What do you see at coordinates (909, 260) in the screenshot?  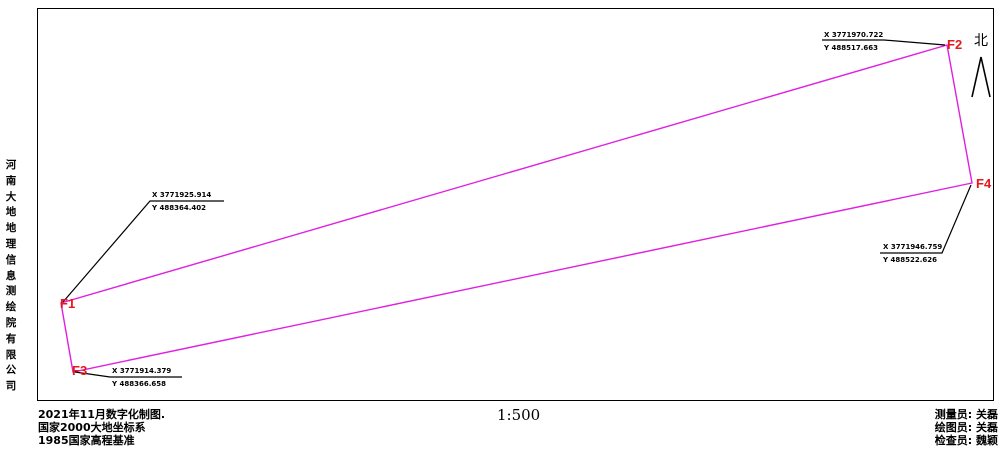 I see `point-f4-y: Y 488522.626` at bounding box center [909, 260].